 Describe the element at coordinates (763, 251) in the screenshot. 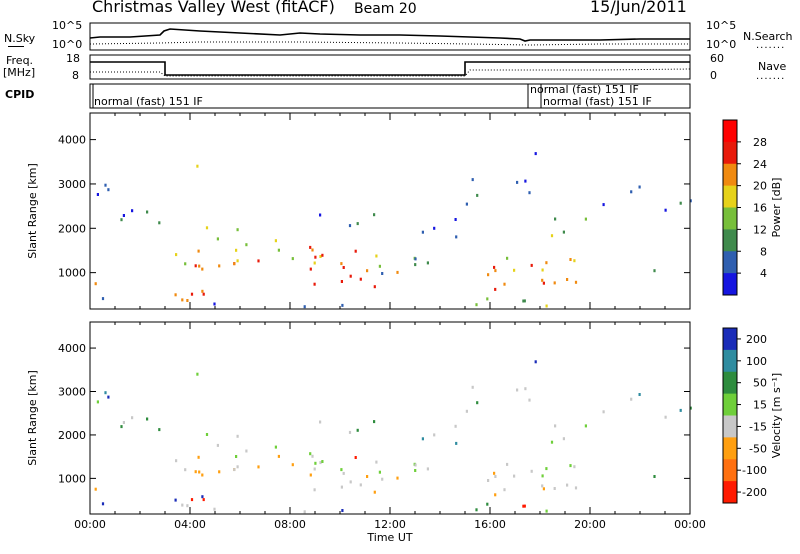

I see `colorbar-tick-label: 8` at that location.